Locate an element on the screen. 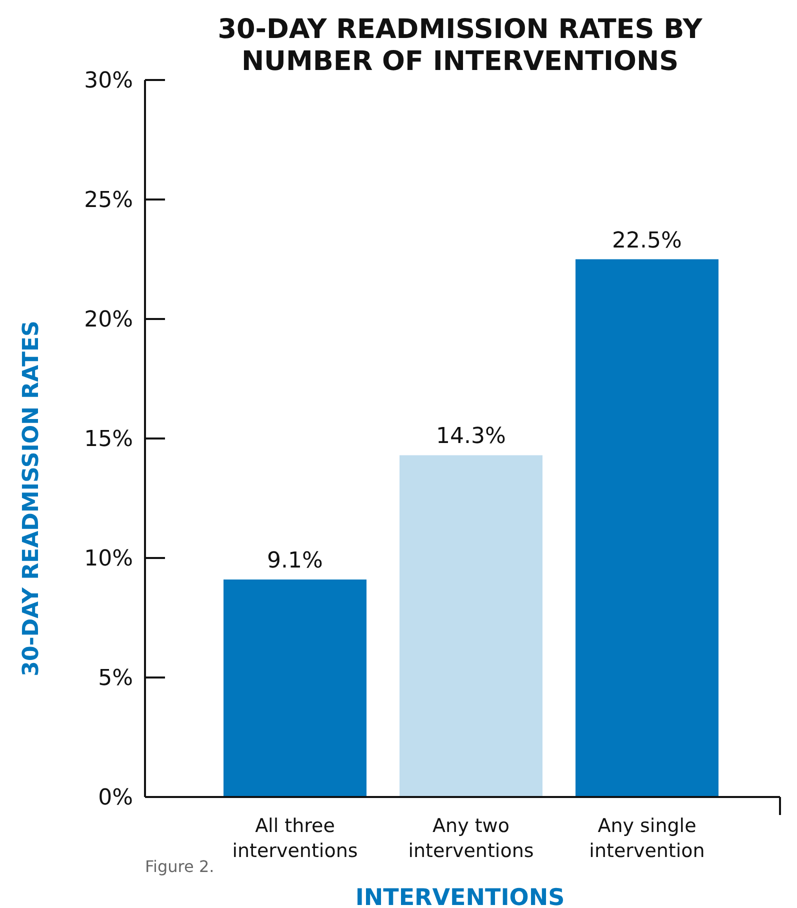 The image size is (797, 908). caption: Figure 2. is located at coordinates (179, 866).